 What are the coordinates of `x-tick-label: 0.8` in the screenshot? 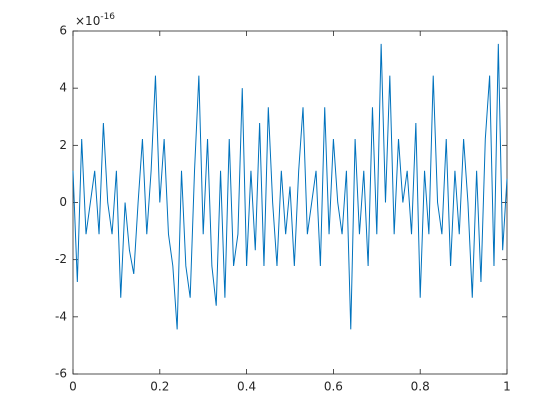 It's located at (420, 387).